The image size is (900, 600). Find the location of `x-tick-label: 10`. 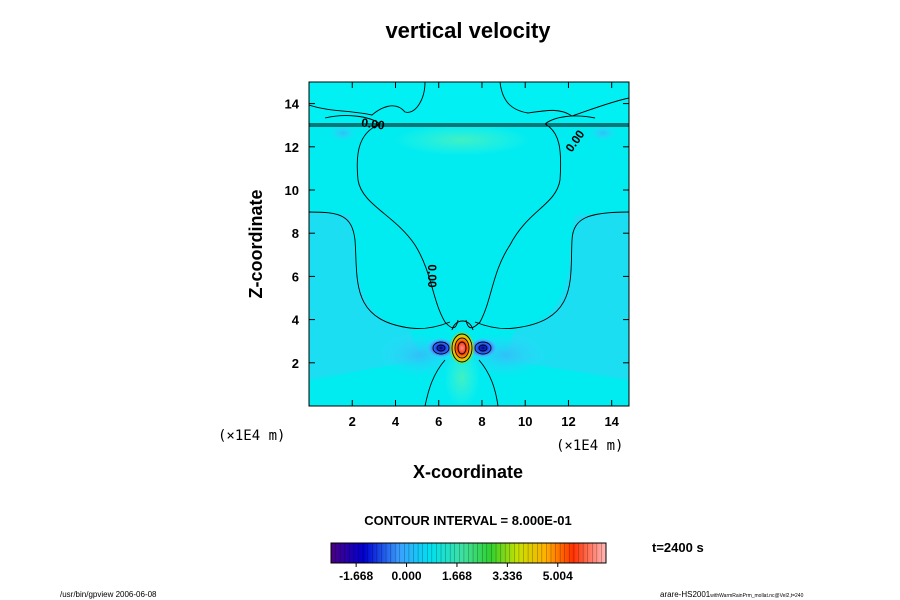

x-tick-label: 10 is located at coordinates (525, 421).